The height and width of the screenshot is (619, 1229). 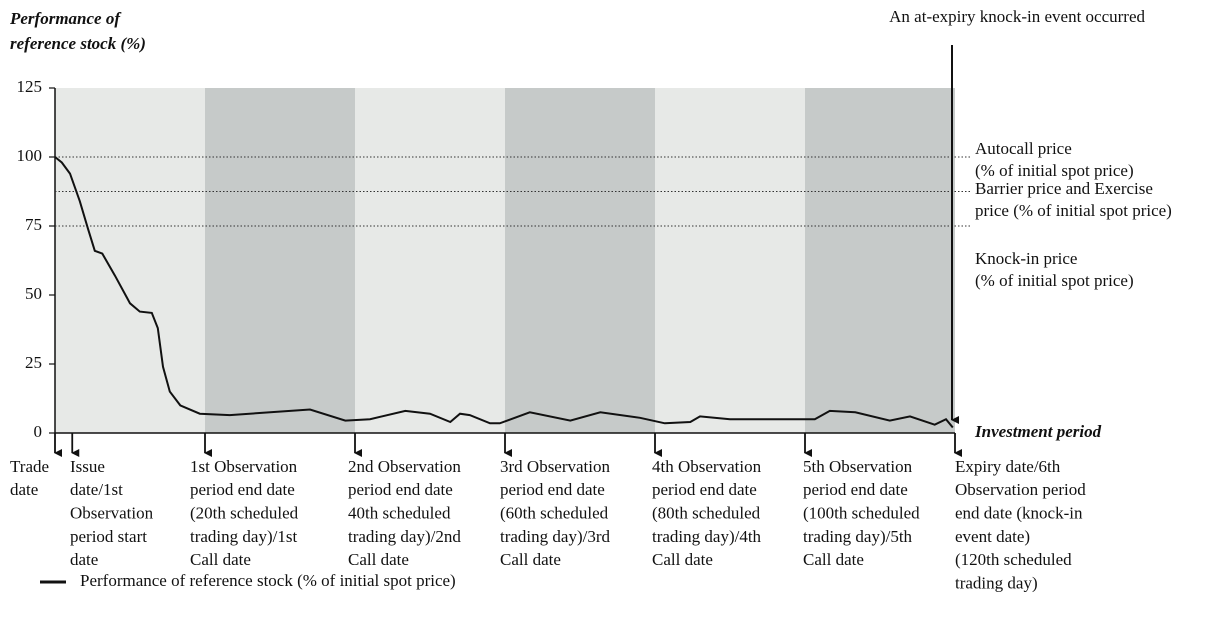 I want to click on y-axis-title: reference stock (%), so click(x=78, y=43).